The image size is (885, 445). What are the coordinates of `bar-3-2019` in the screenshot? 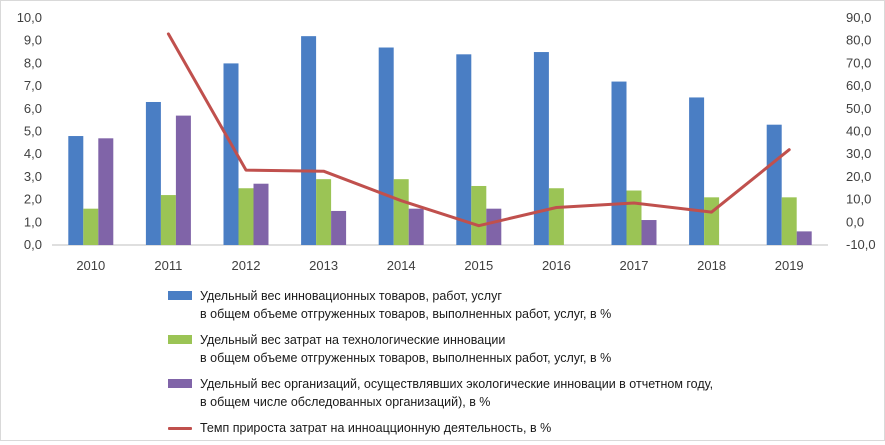 It's located at (804, 238).